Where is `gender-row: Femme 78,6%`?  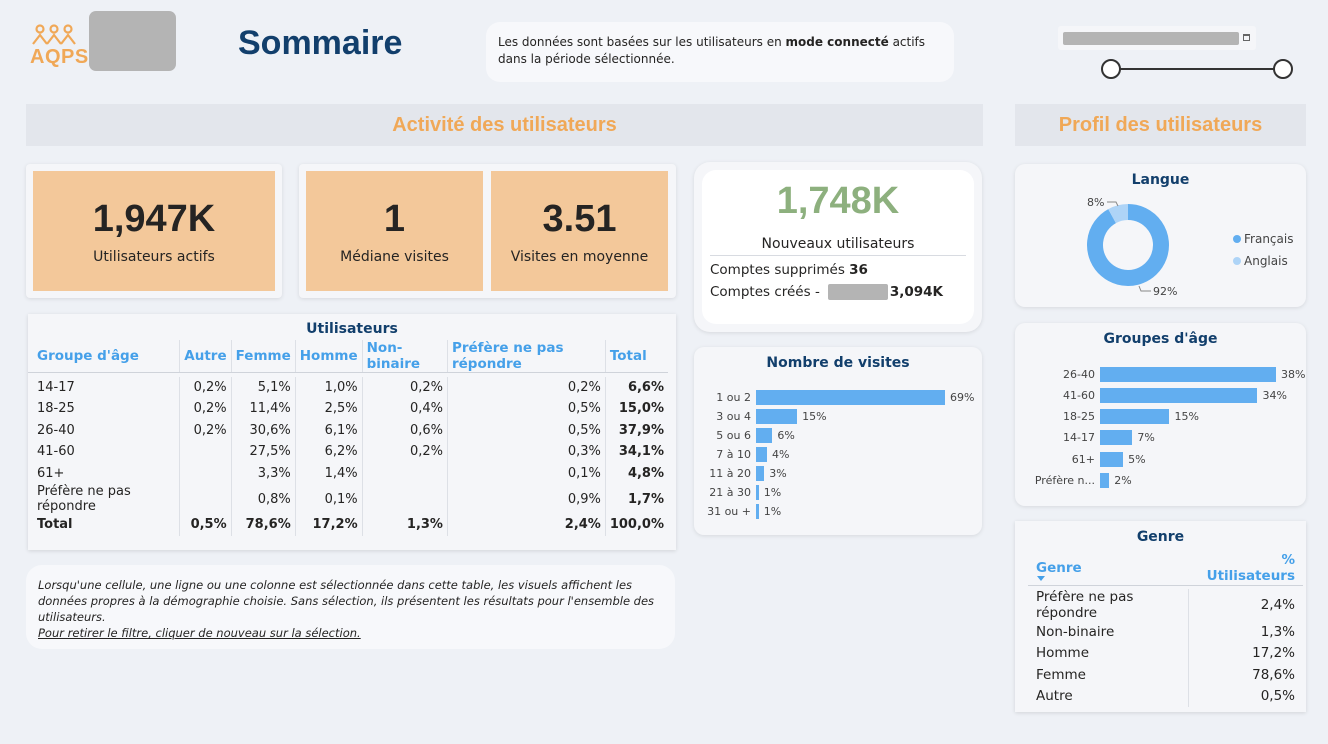
gender-row: Femme 78,6% is located at coordinates (1165, 675).